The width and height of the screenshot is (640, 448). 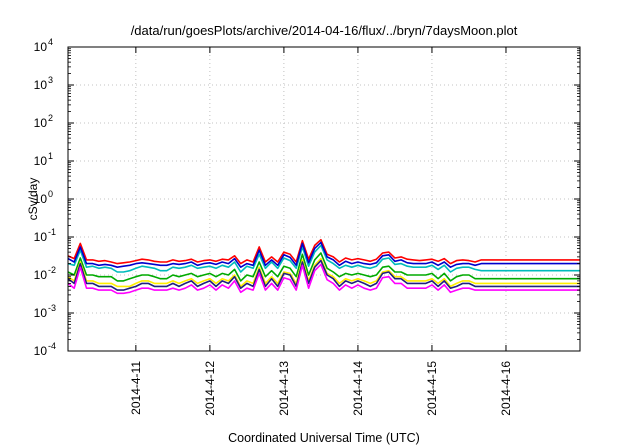 What do you see at coordinates (52, 308) in the screenshot?
I see `y-tick-exponent: -3` at bounding box center [52, 308].